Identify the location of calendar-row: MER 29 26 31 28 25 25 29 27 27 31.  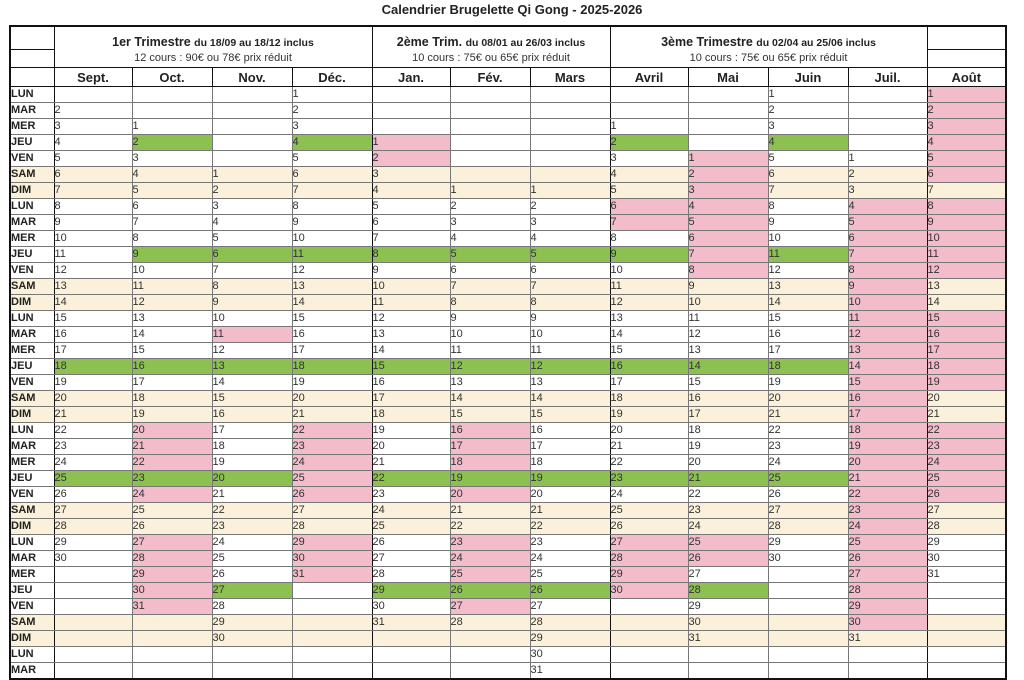
(508, 574).